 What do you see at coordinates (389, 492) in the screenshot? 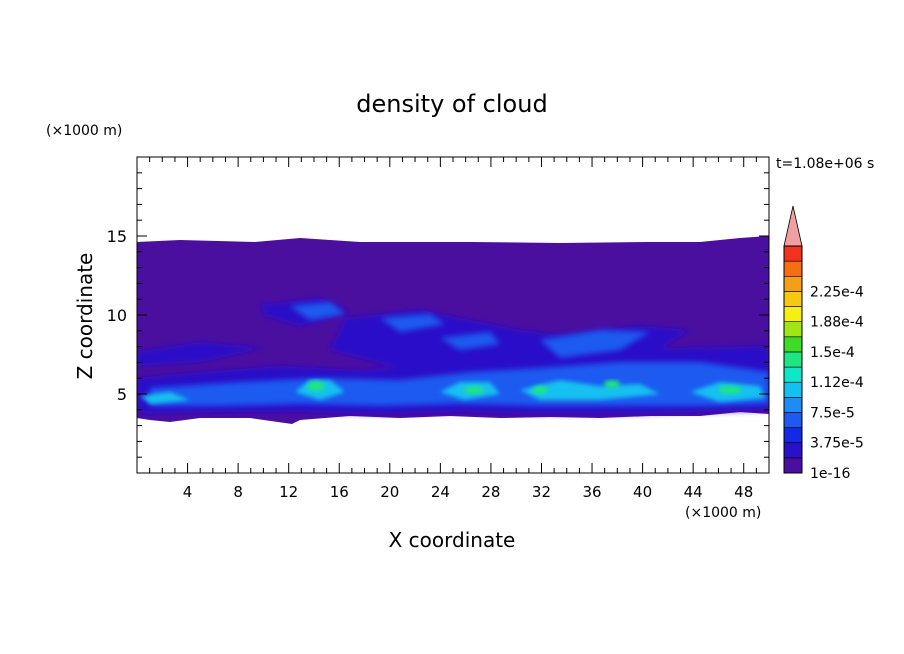
I see `x-tick-label: 20` at bounding box center [389, 492].